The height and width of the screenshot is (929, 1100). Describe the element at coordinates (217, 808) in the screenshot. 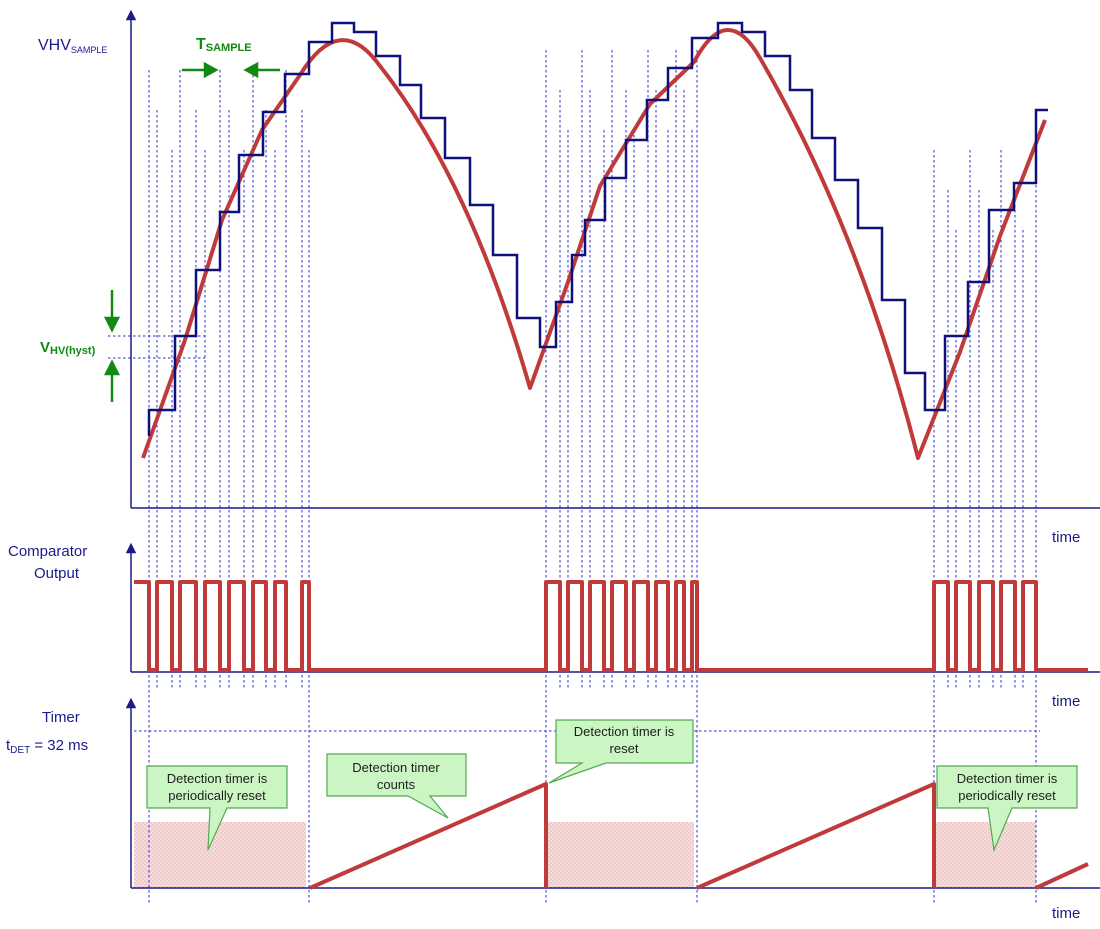

I see `callout-periodic-left: Detection timer is periodically reset` at that location.